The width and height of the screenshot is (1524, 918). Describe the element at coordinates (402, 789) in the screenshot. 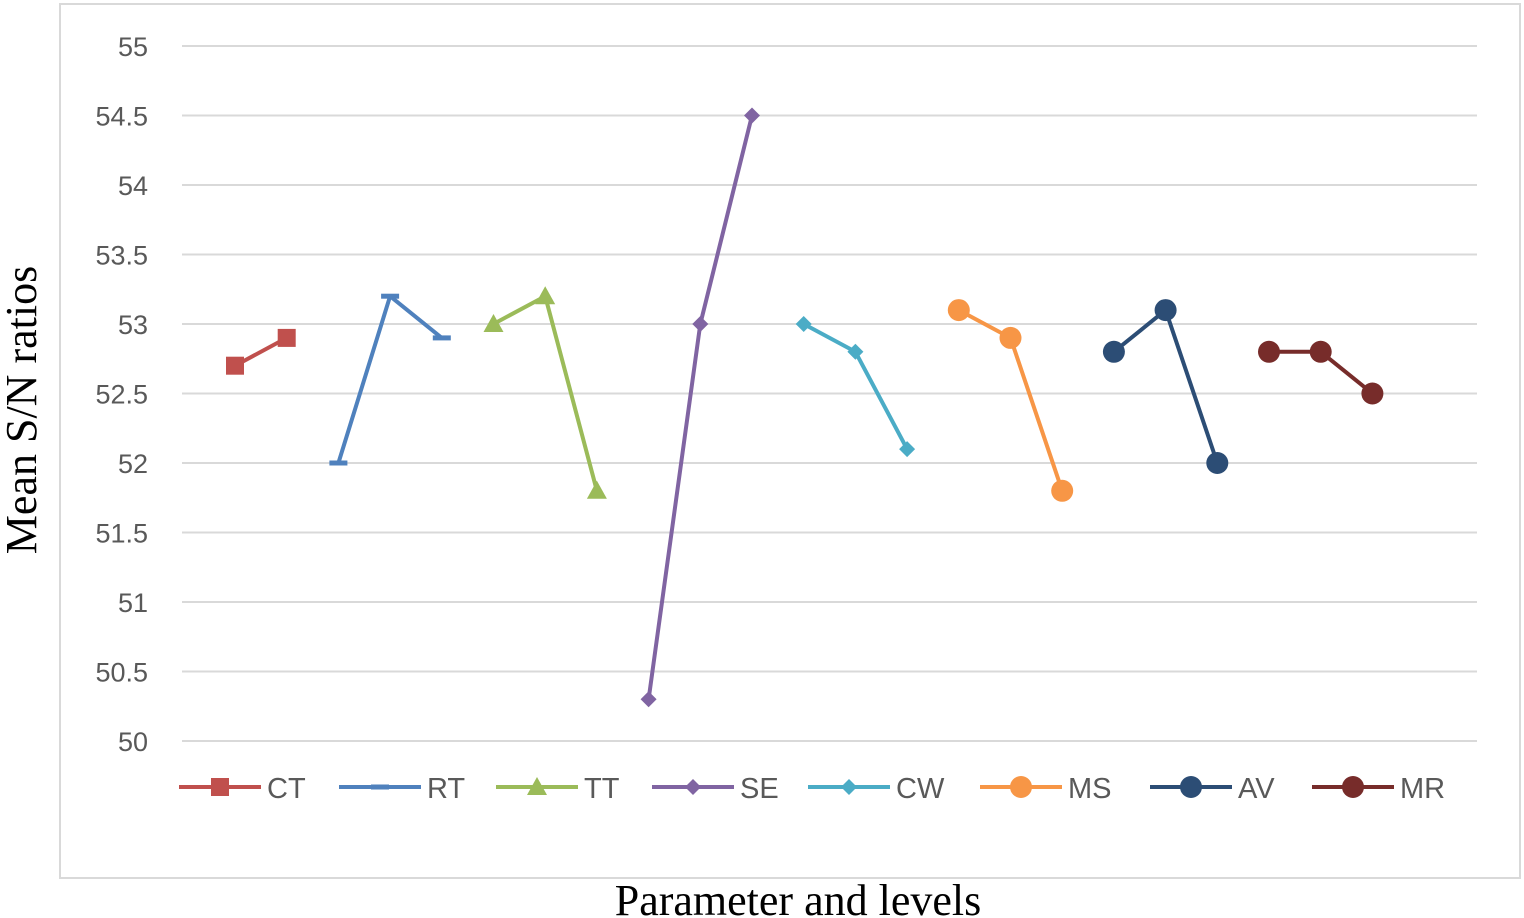

I see `legend-item-rt: RT` at that location.